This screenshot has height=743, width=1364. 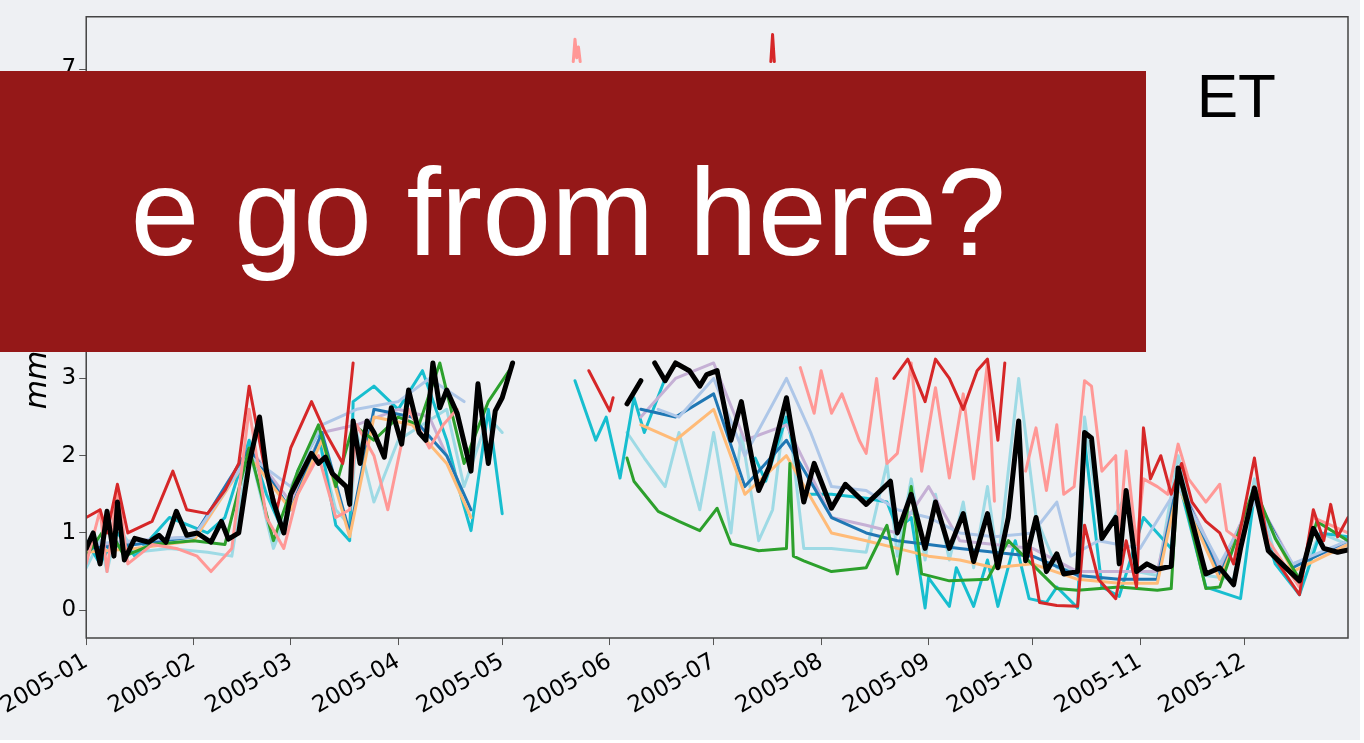 What do you see at coordinates (69, 453) in the screenshot?
I see `y-tick-label: 2` at bounding box center [69, 453].